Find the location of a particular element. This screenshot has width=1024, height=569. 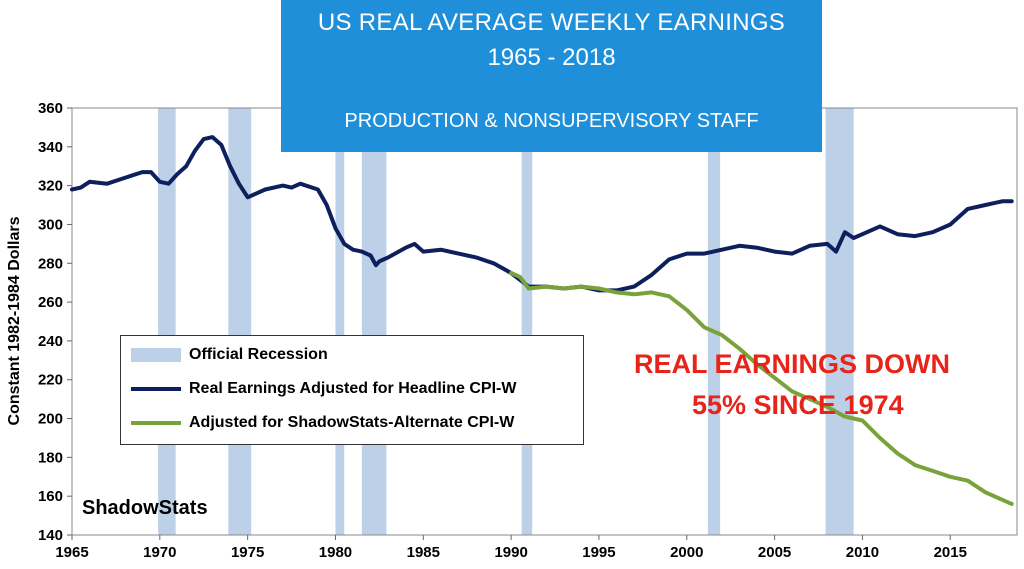

annotation-line2: 55% SINCE 1974 is located at coordinates (798, 405).